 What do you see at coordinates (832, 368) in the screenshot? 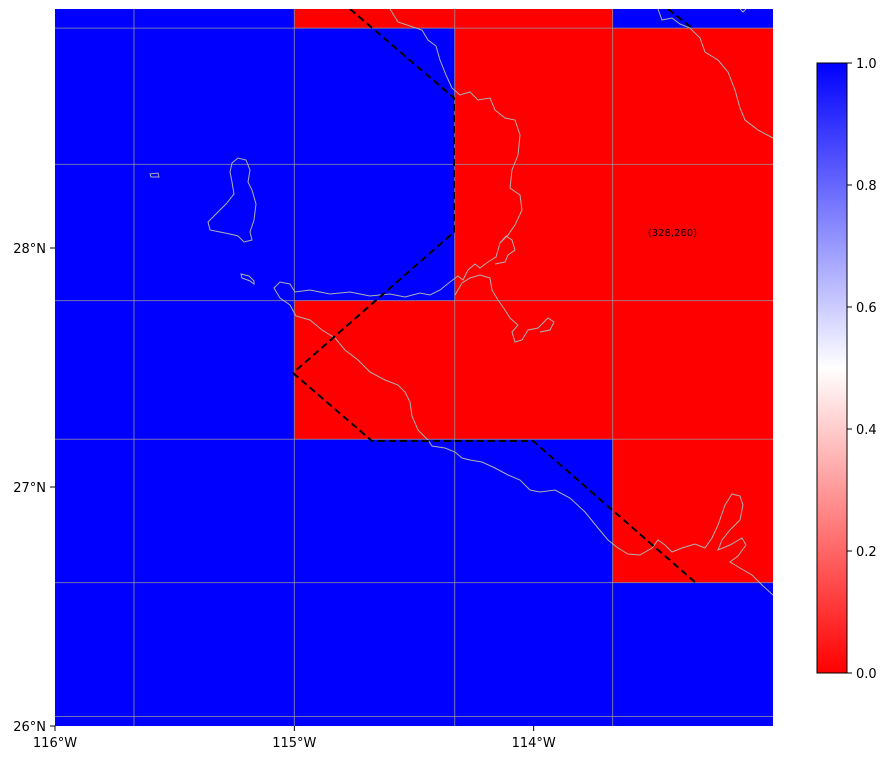
I see `colorbar-gradient` at bounding box center [832, 368].